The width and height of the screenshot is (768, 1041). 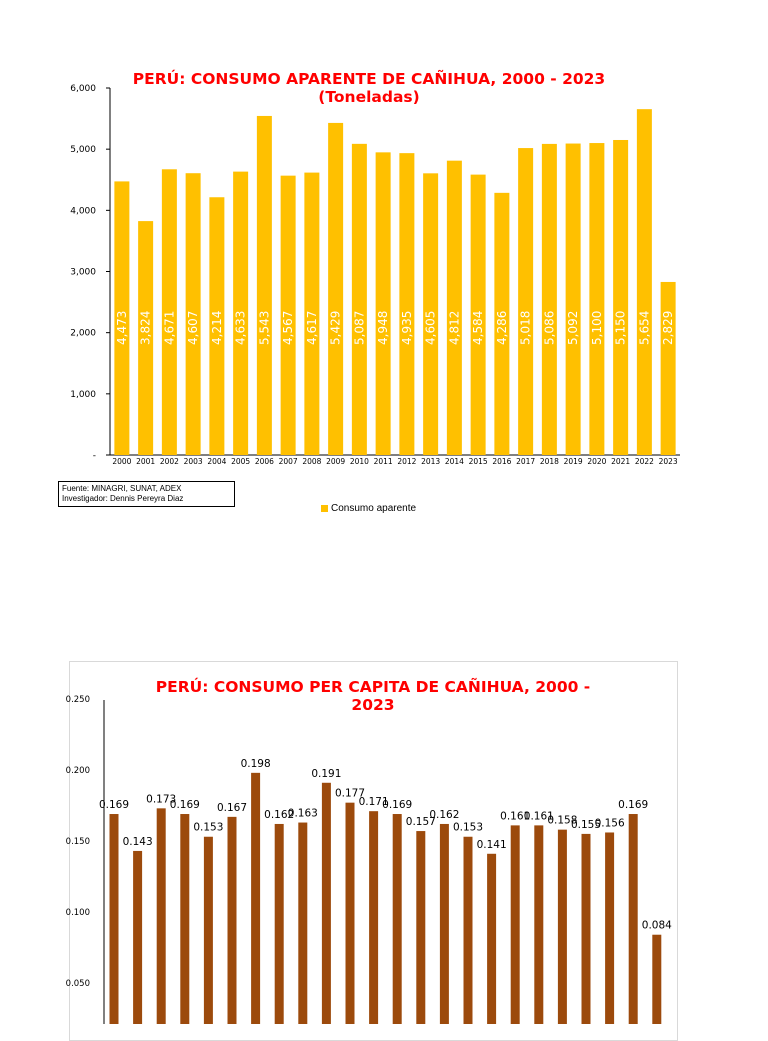 I want to click on chart1-x-tick-label: 2001, so click(x=145, y=461).